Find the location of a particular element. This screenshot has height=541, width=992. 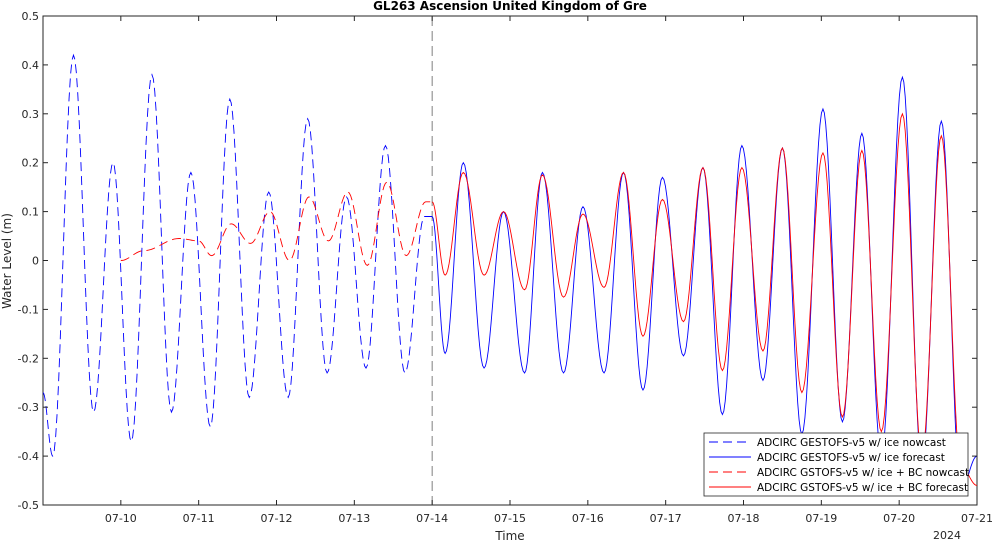

y-tick-label: -0.5 is located at coordinates (28, 505).